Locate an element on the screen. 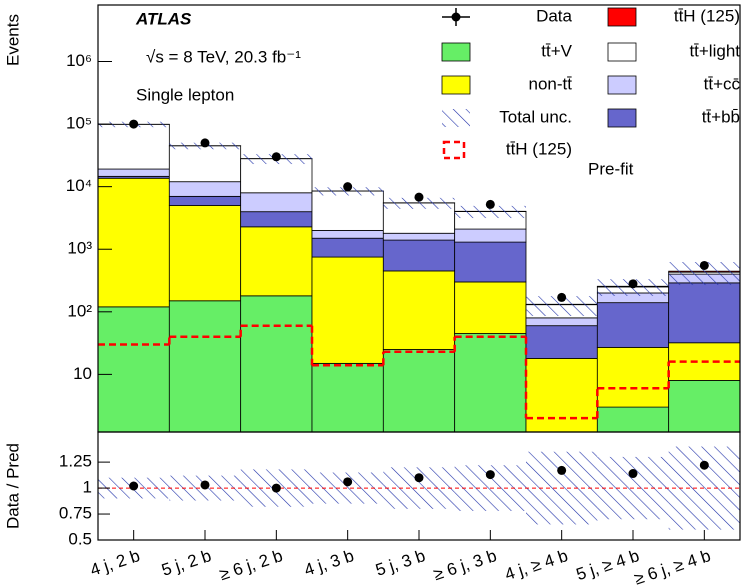 The height and width of the screenshot is (587, 746). legend-label: tt̄+V is located at coordinates (556, 50).